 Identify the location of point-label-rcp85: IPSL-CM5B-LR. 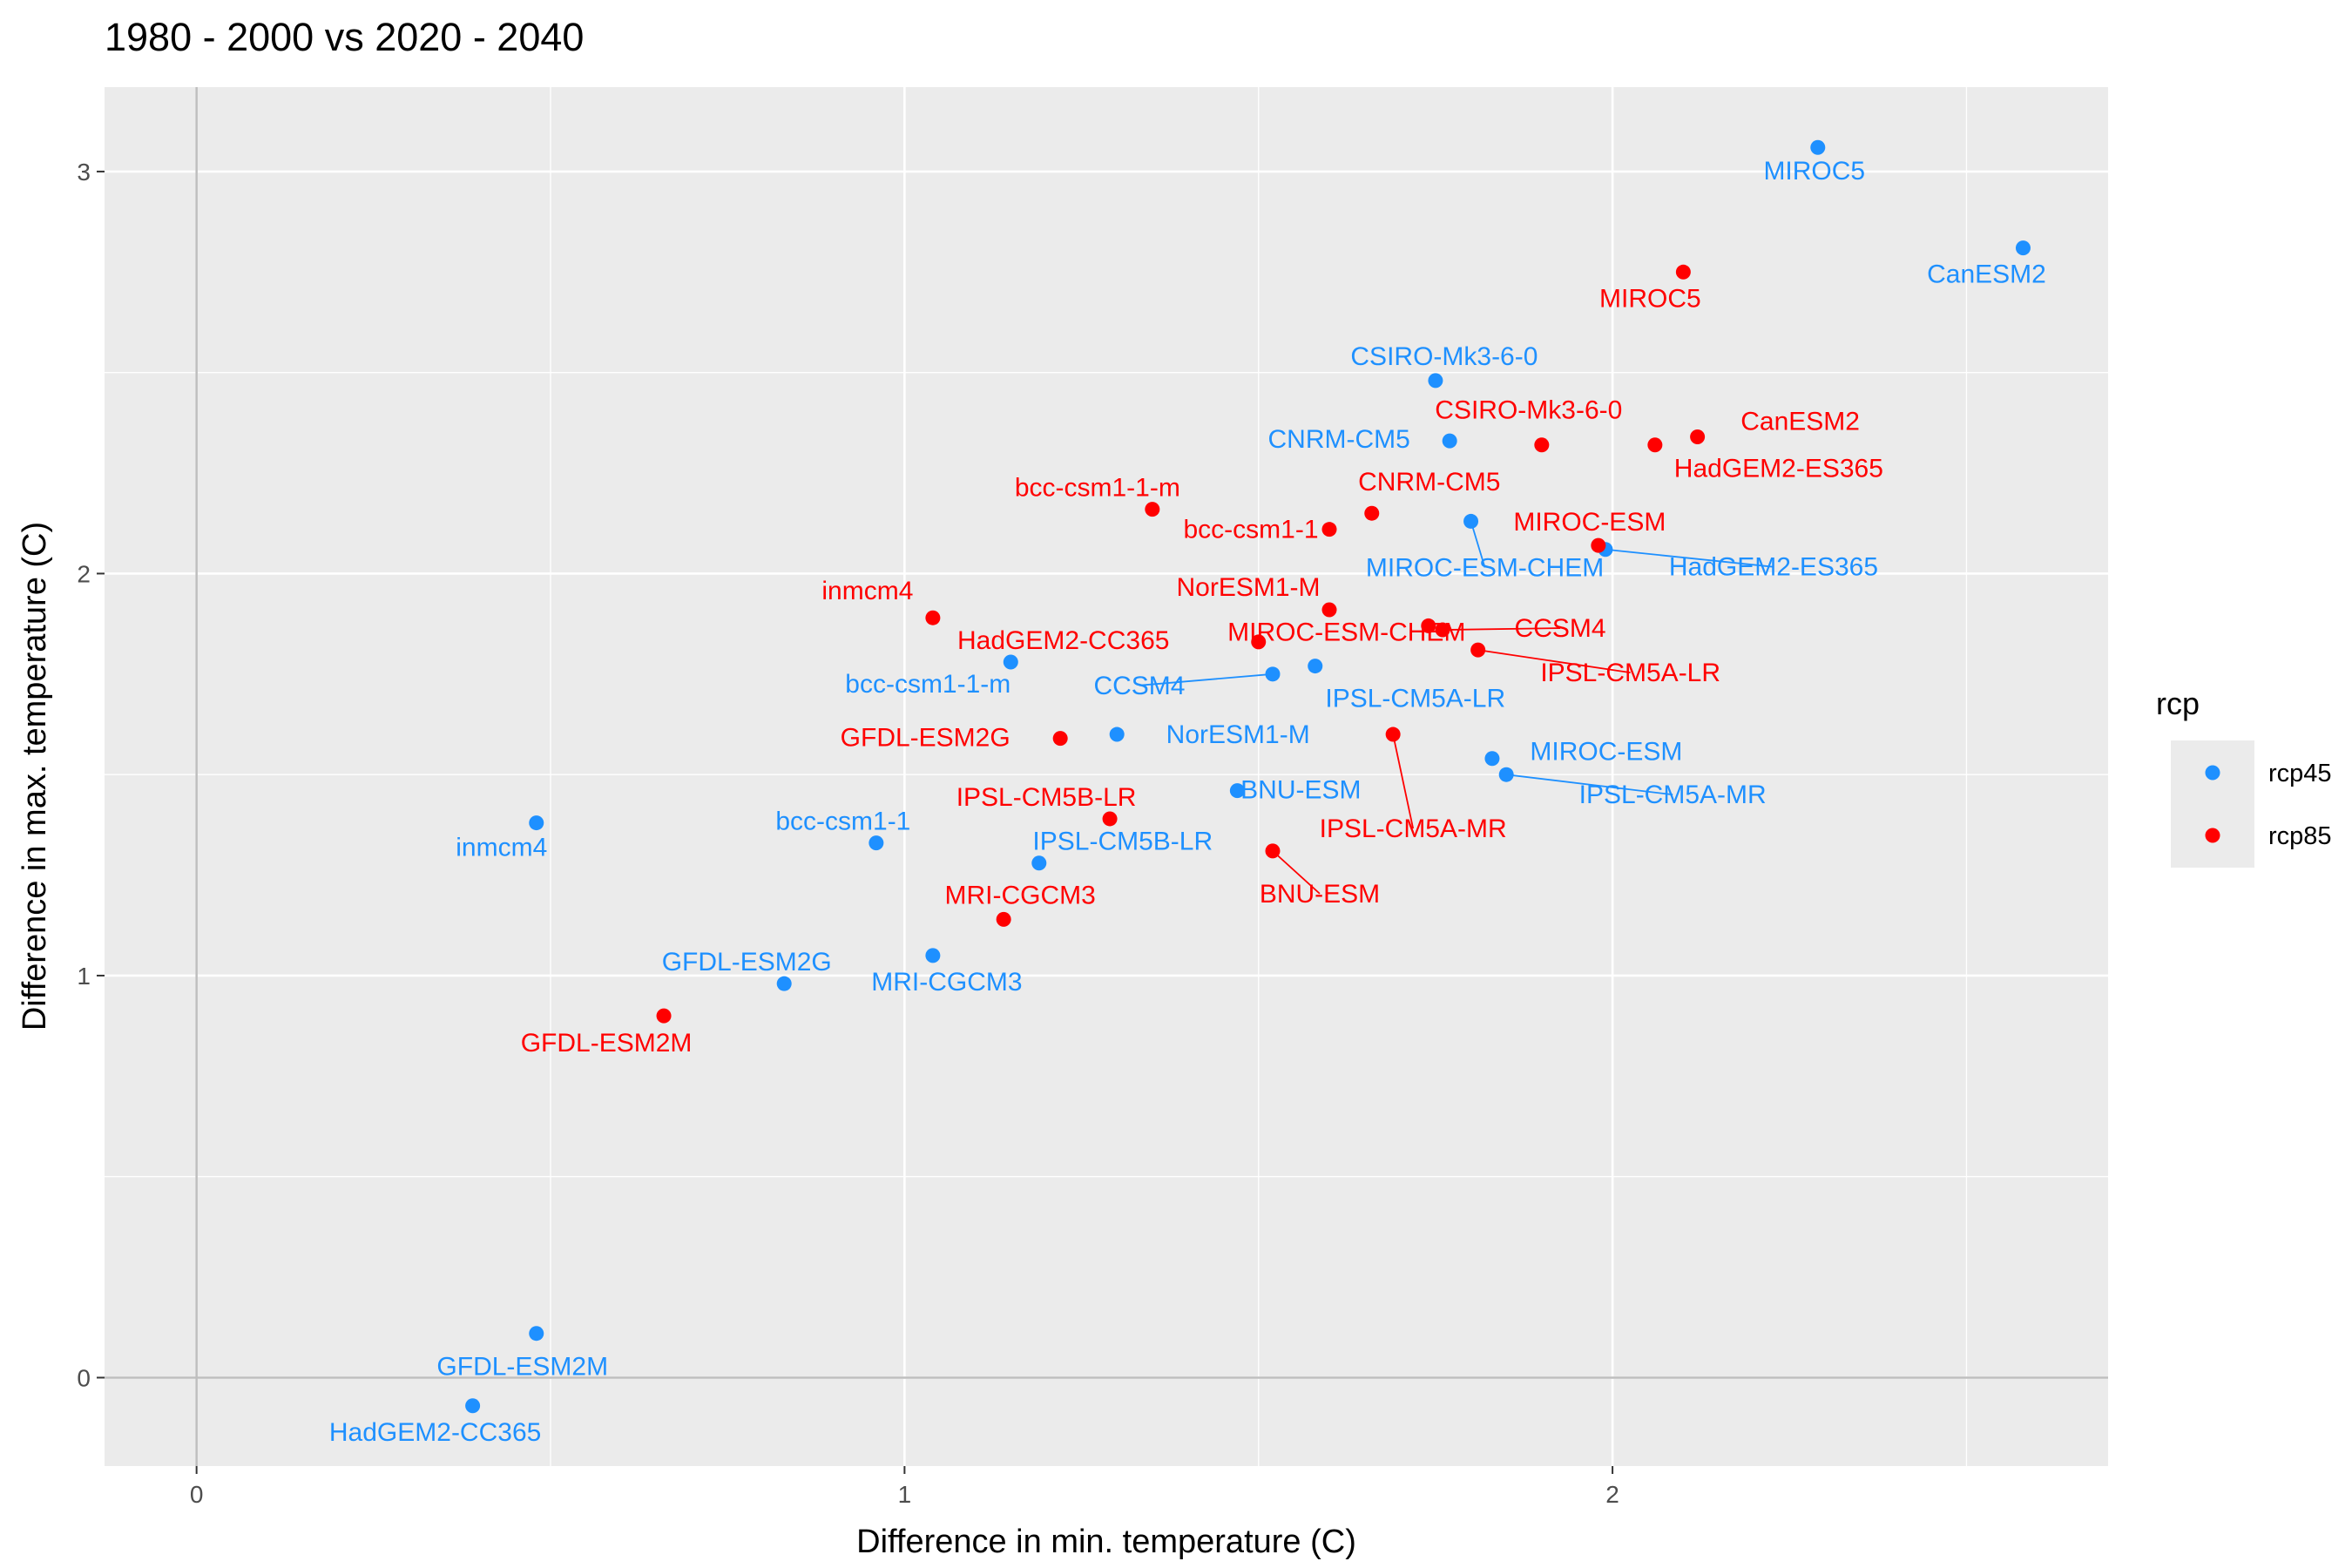
(1046, 797).